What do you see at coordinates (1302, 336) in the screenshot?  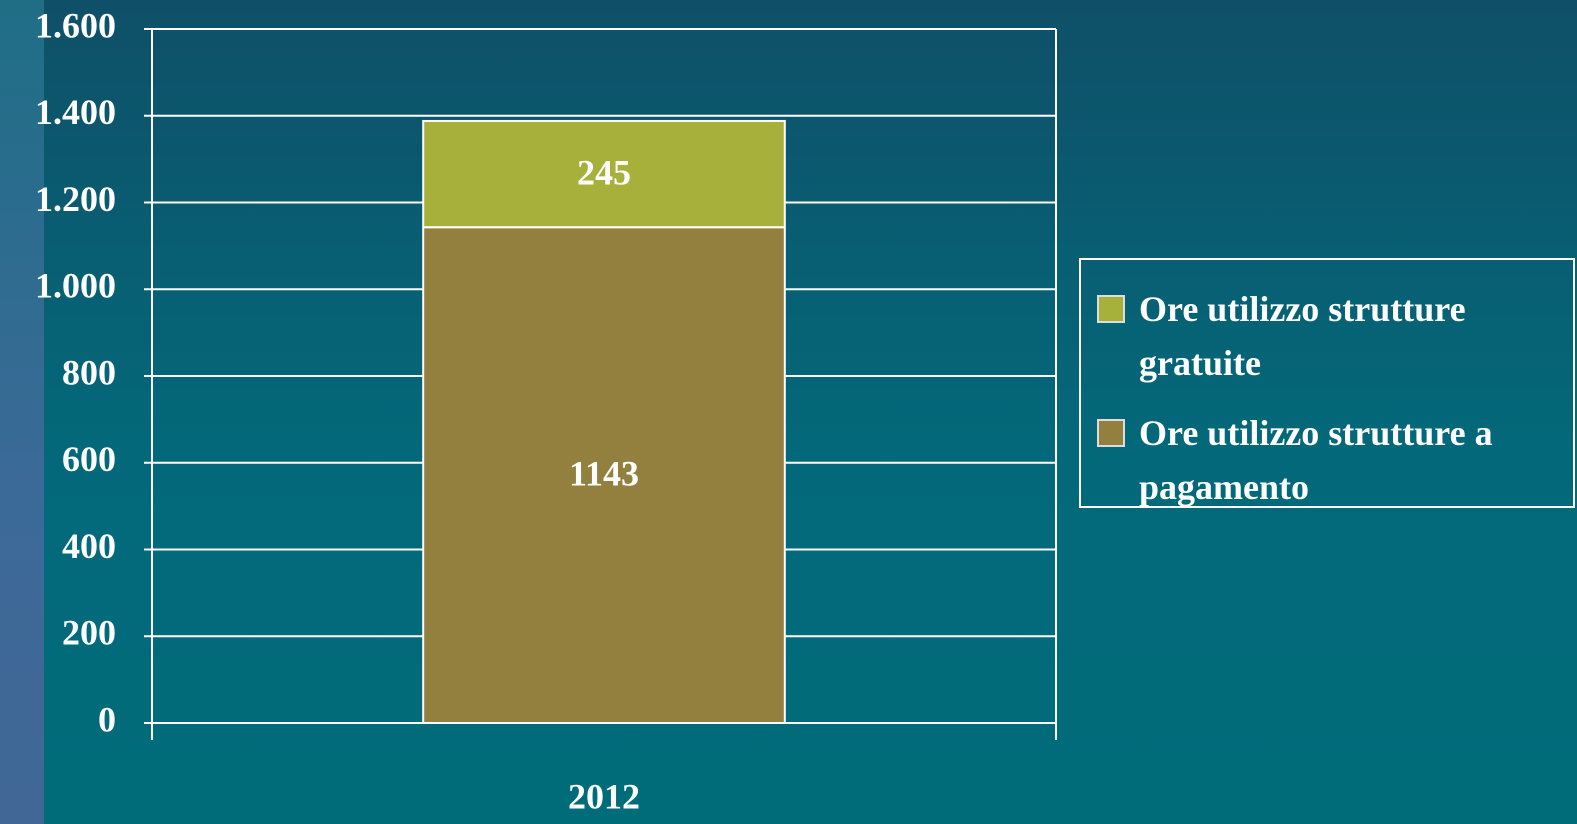 I see `legend-label: Ore utilizzo strutture gratuite` at bounding box center [1302, 336].